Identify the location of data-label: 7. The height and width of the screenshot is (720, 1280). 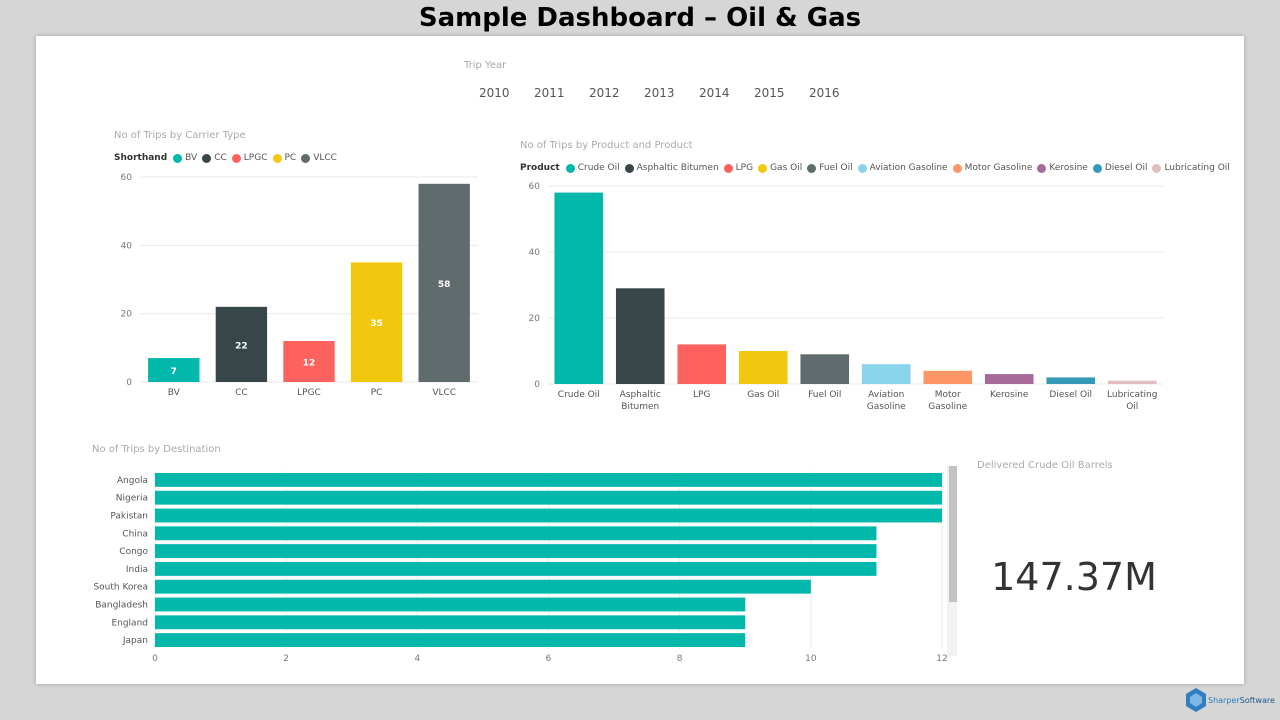
(174, 372).